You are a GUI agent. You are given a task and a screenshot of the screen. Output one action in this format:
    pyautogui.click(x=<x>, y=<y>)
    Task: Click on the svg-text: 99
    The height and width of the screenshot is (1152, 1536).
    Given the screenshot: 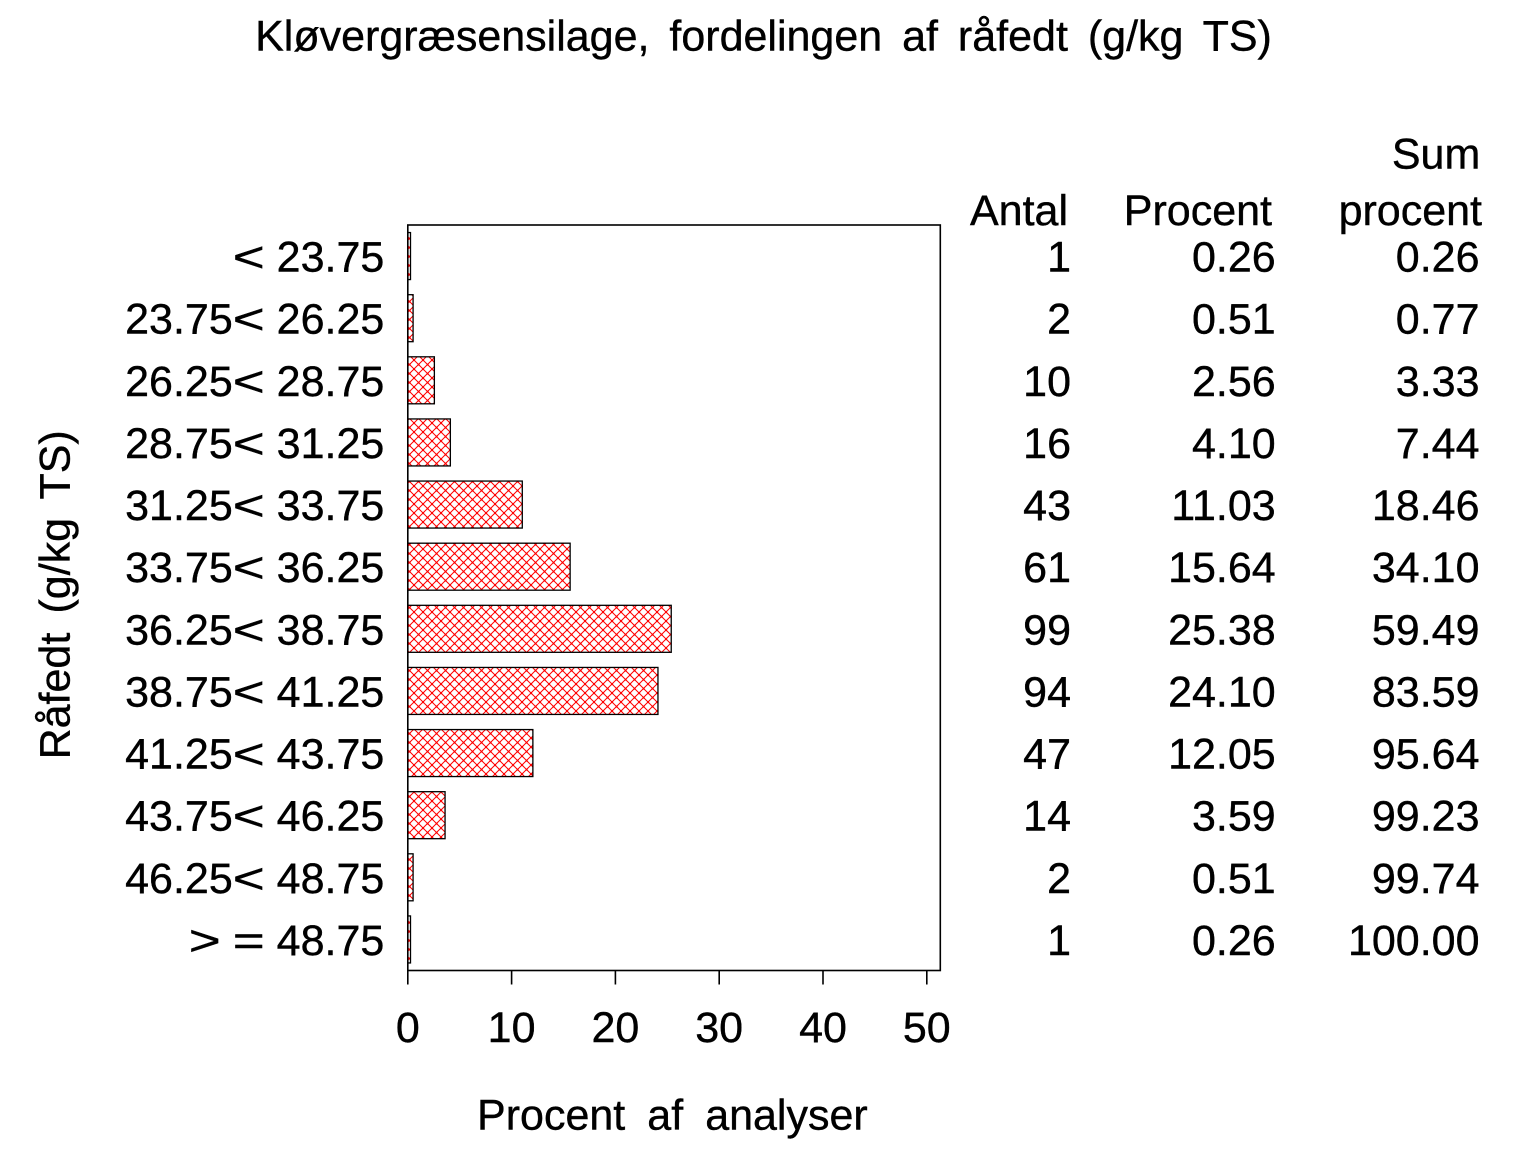 What is the action you would take?
    pyautogui.click(x=1047, y=630)
    